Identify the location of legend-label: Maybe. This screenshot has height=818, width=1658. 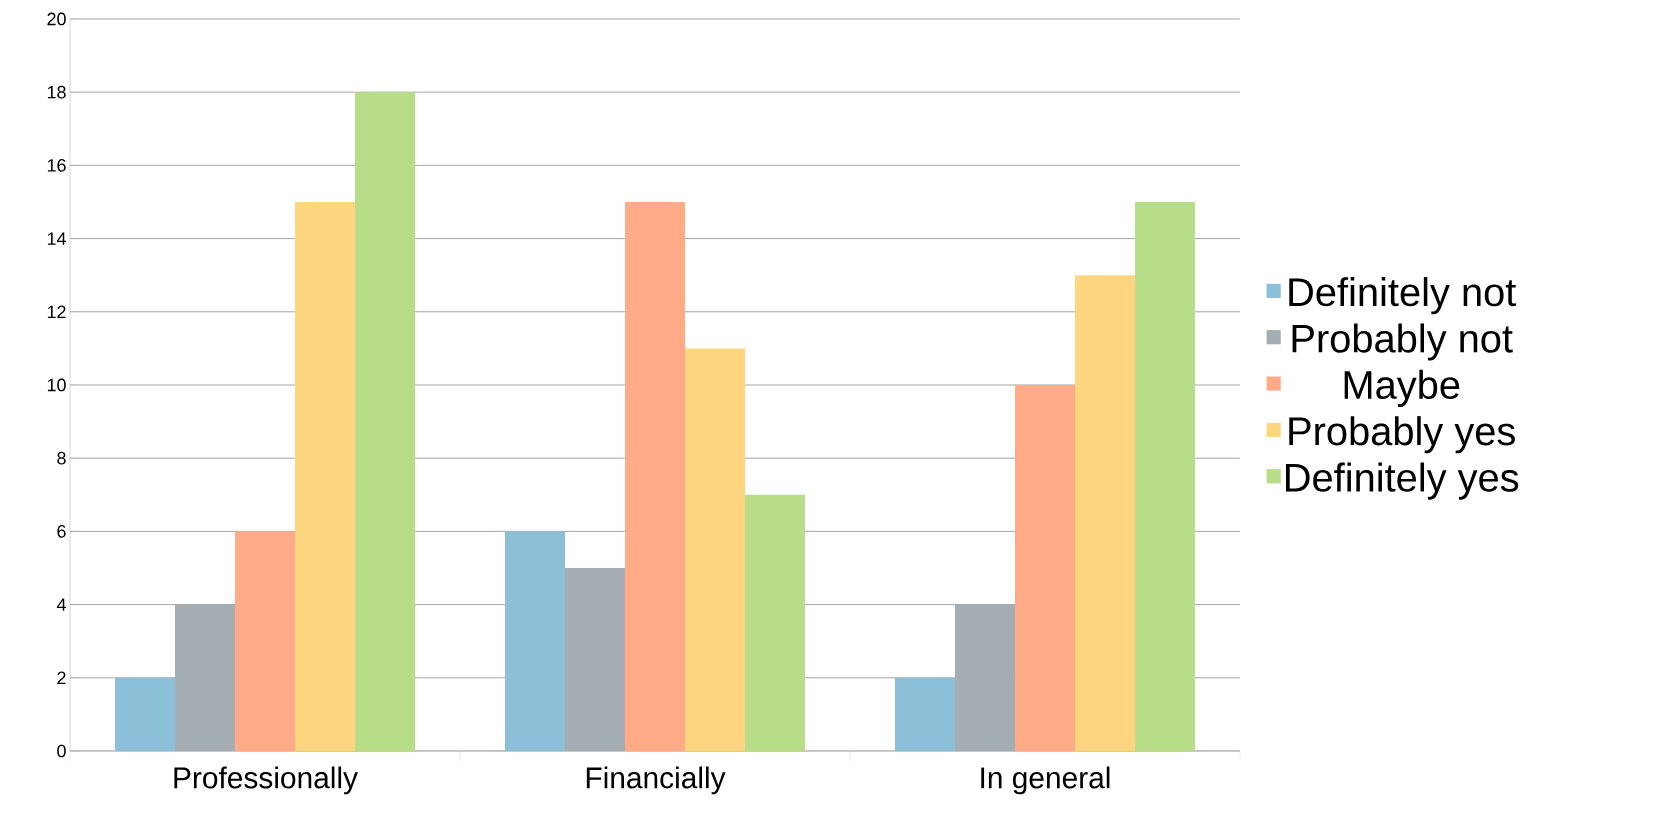
(1402, 388).